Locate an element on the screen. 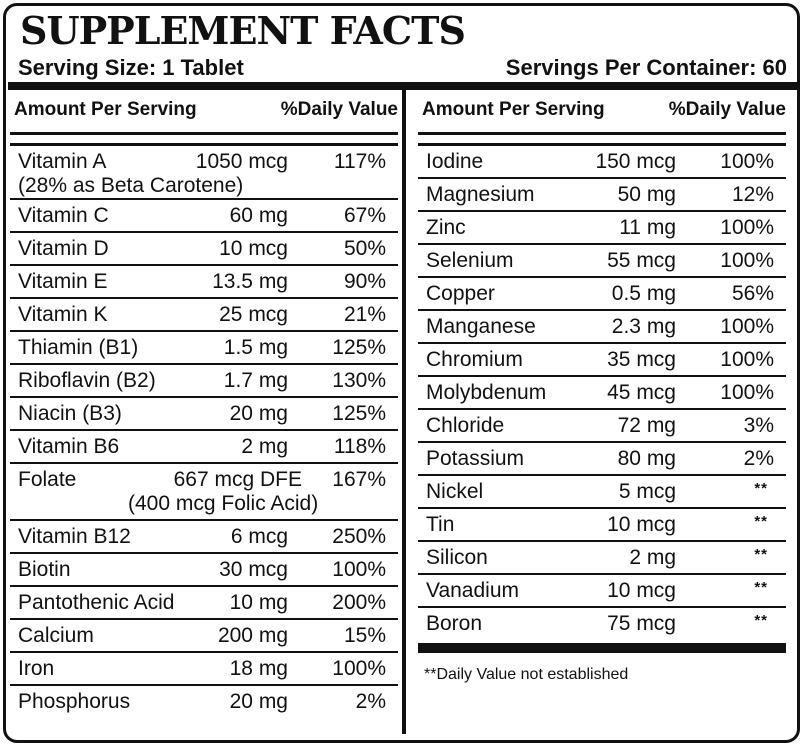 This screenshot has width=803, height=745. daily-value: 50% is located at coordinates (364, 248).